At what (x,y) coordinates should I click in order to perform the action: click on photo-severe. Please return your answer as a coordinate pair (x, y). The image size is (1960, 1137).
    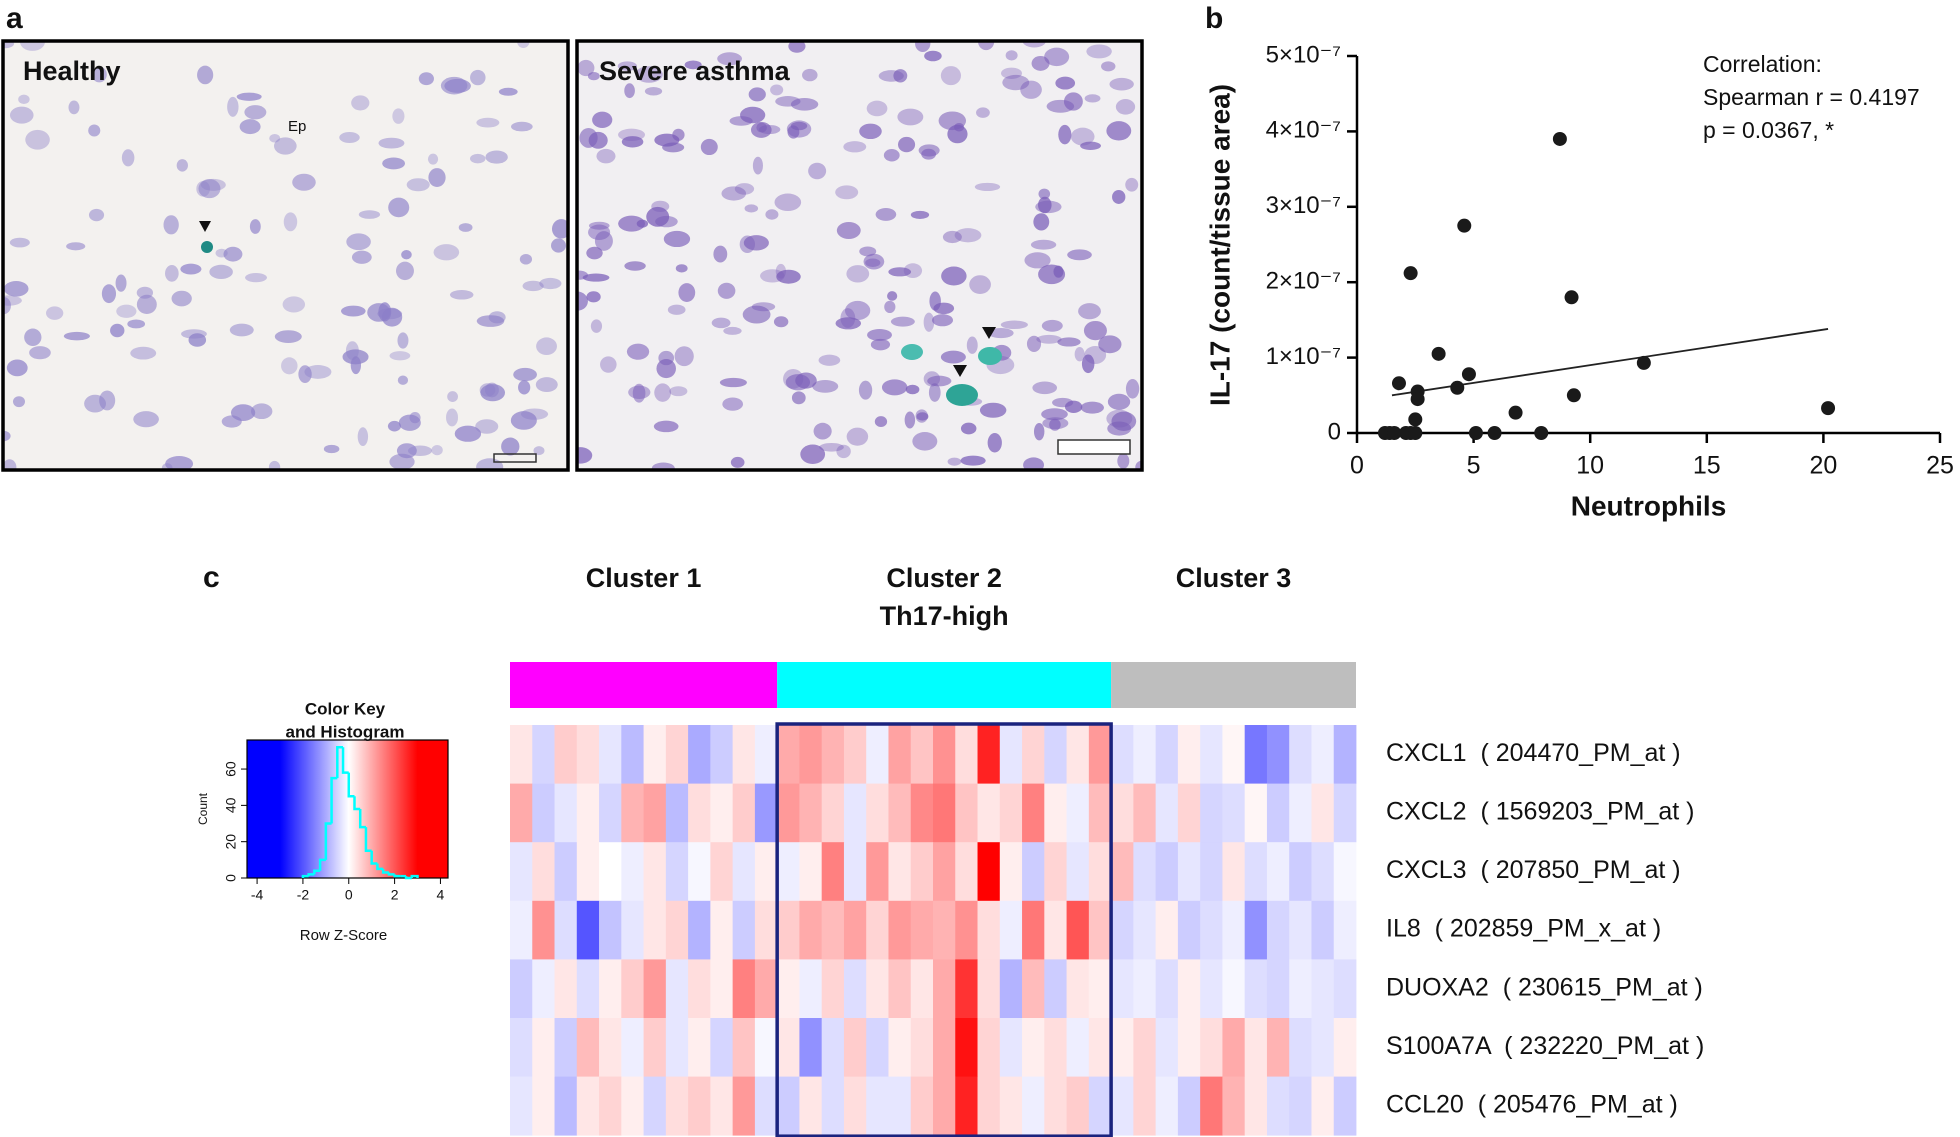
    Looking at the image, I should click on (859, 255).